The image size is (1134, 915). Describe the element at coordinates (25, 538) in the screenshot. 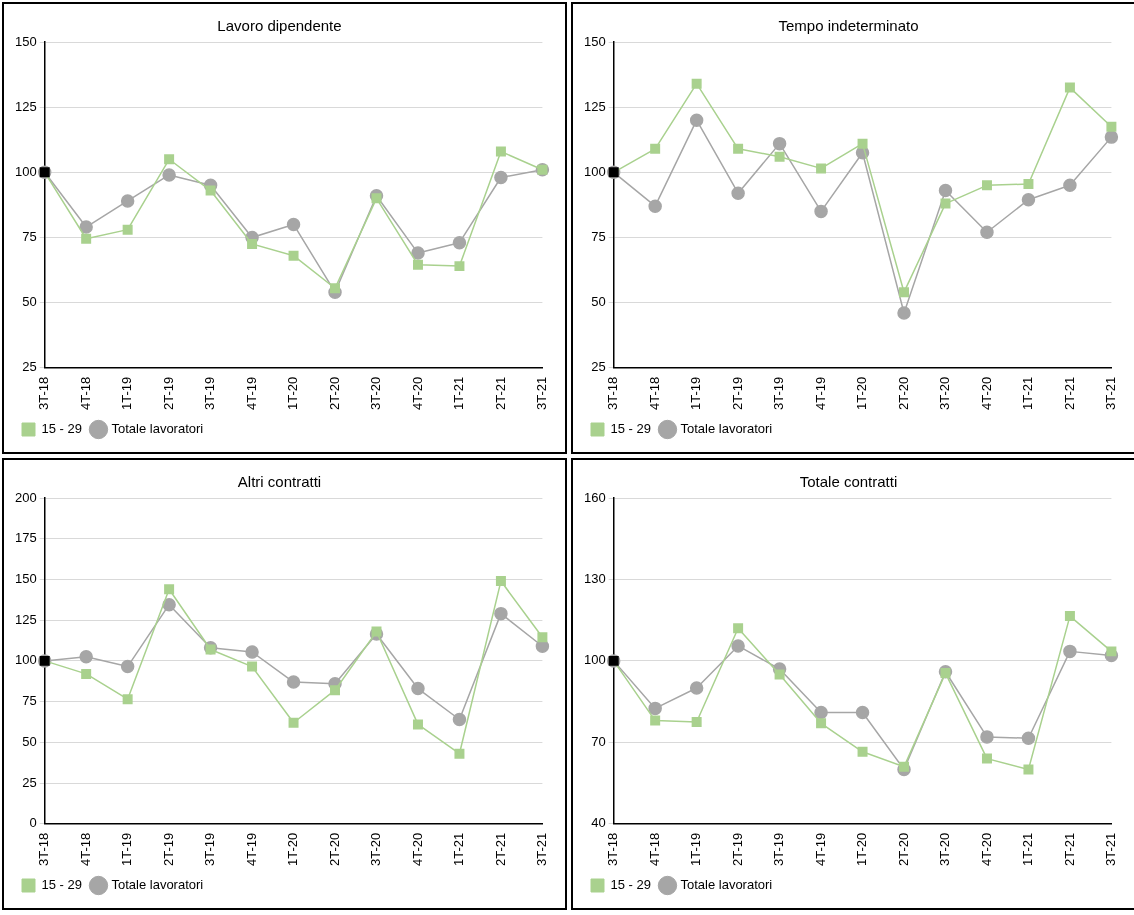

I see `y-tick-label: 175` at that location.